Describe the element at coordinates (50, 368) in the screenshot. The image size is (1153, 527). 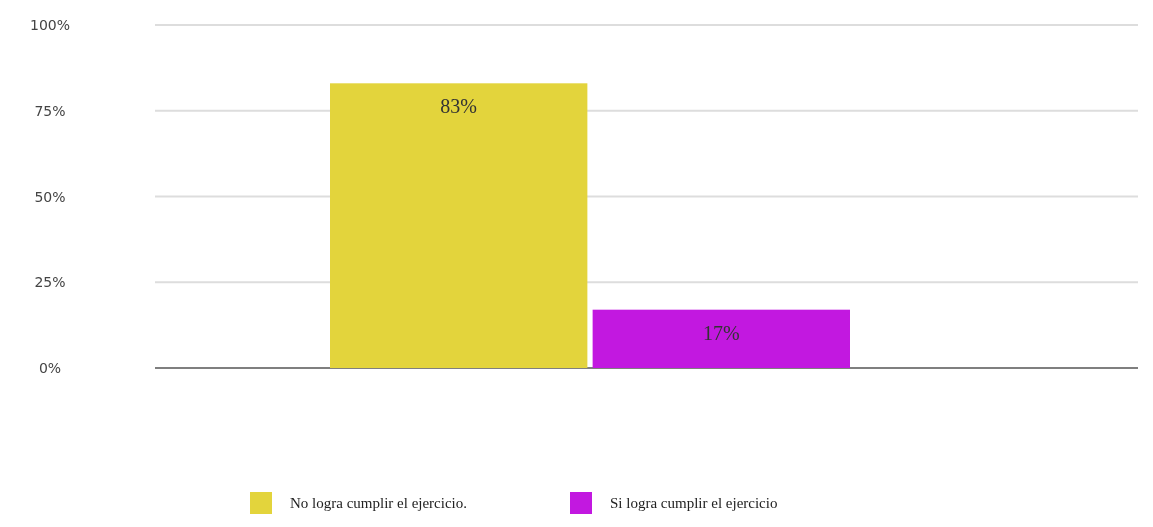
I see `y-tick-label: 0%` at that location.